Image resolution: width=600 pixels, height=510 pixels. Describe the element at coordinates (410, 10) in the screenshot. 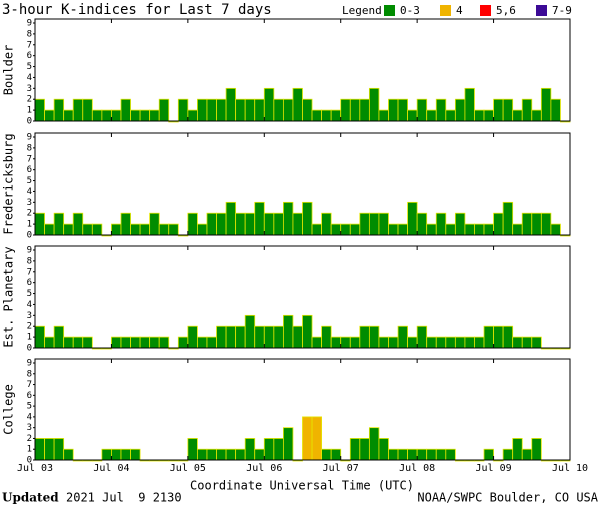

I see `legend-label: 0-3` at that location.